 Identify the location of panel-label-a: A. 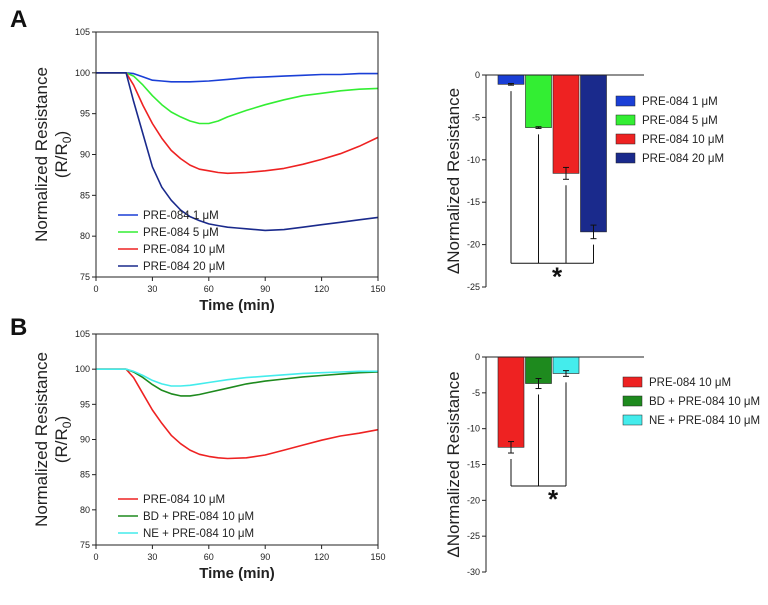
(18, 19).